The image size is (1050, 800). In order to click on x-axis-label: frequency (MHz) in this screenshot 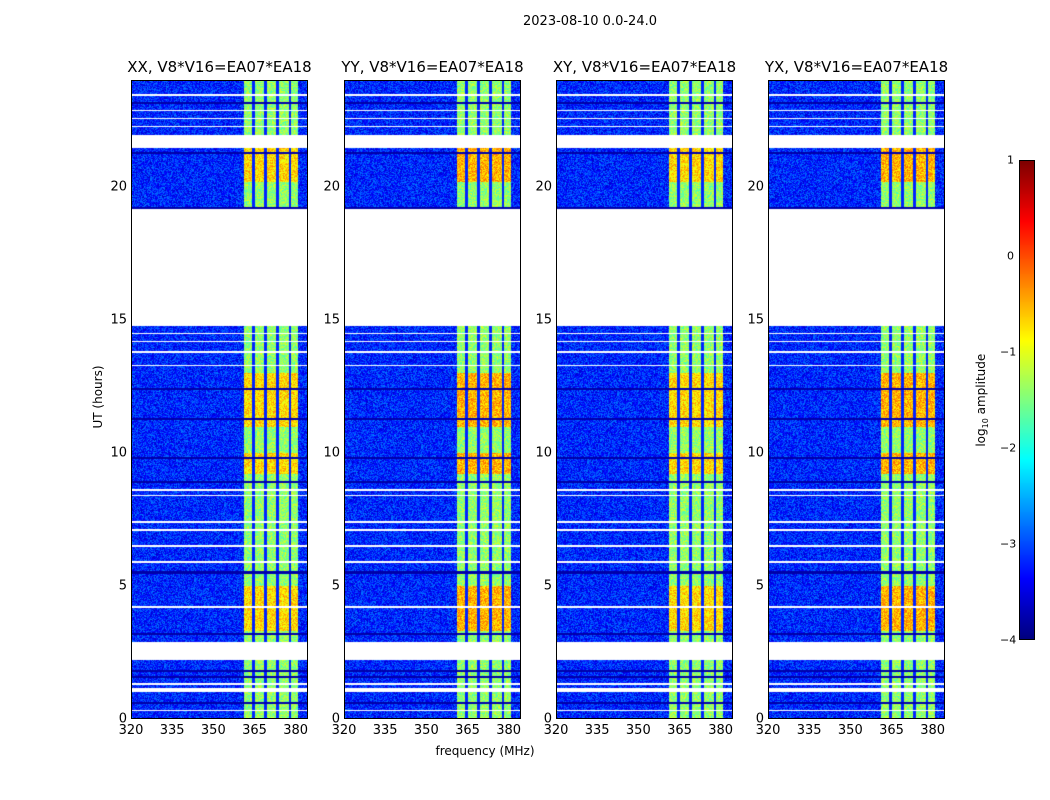, I will do `click(485, 751)`.